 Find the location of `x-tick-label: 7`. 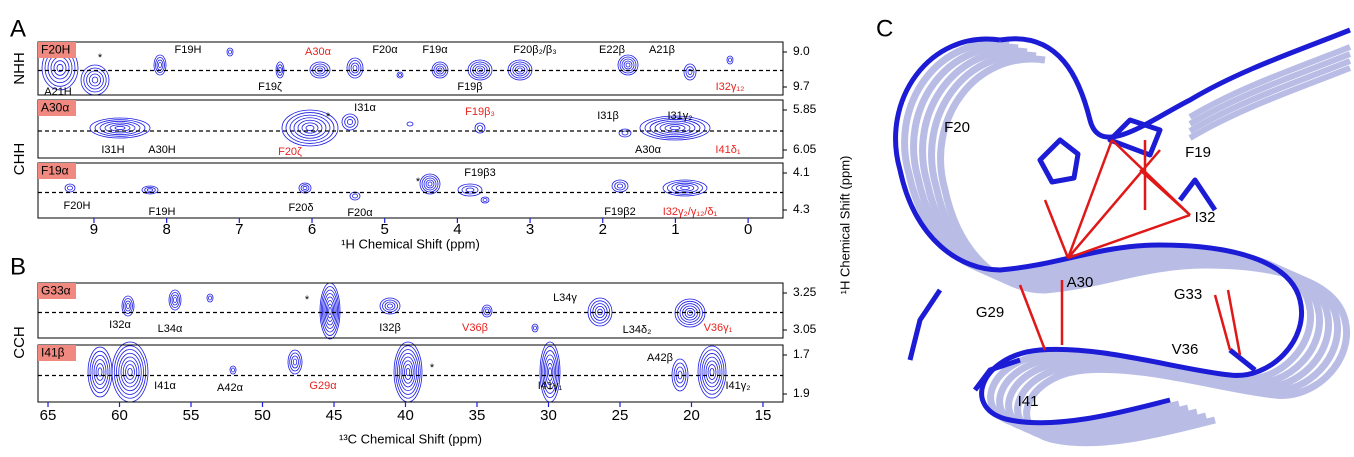

x-tick-label: 7 is located at coordinates (239, 229).